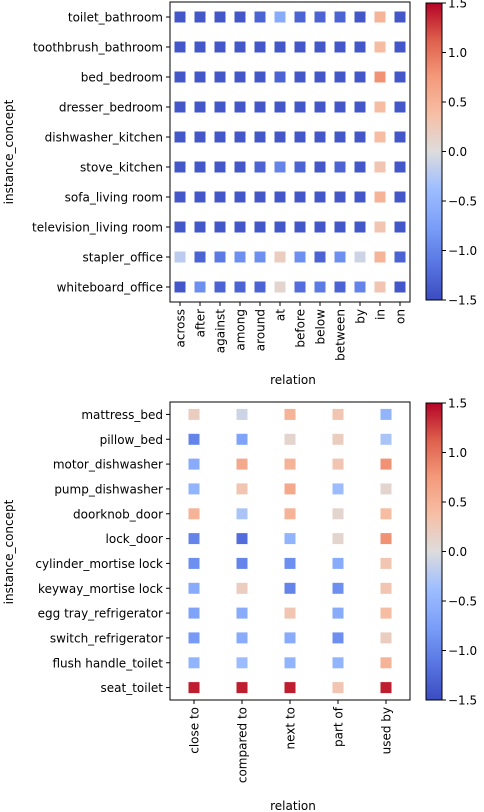 Image resolution: width=484 pixels, height=812 pixels. What do you see at coordinates (386, 539) in the screenshot?
I see `heatmap-2-cell-lock-door-used-by` at bounding box center [386, 539].